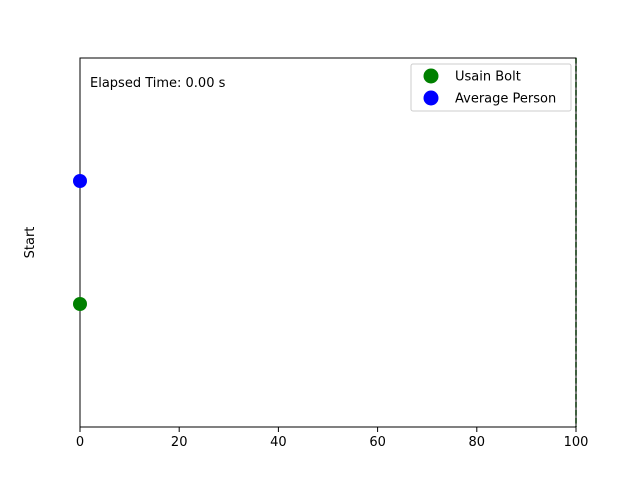 This screenshot has width=640, height=484. Describe the element at coordinates (332, 438) in the screenshot. I see `x-axis-ticks: 0 20 40 60 80 100` at that location.